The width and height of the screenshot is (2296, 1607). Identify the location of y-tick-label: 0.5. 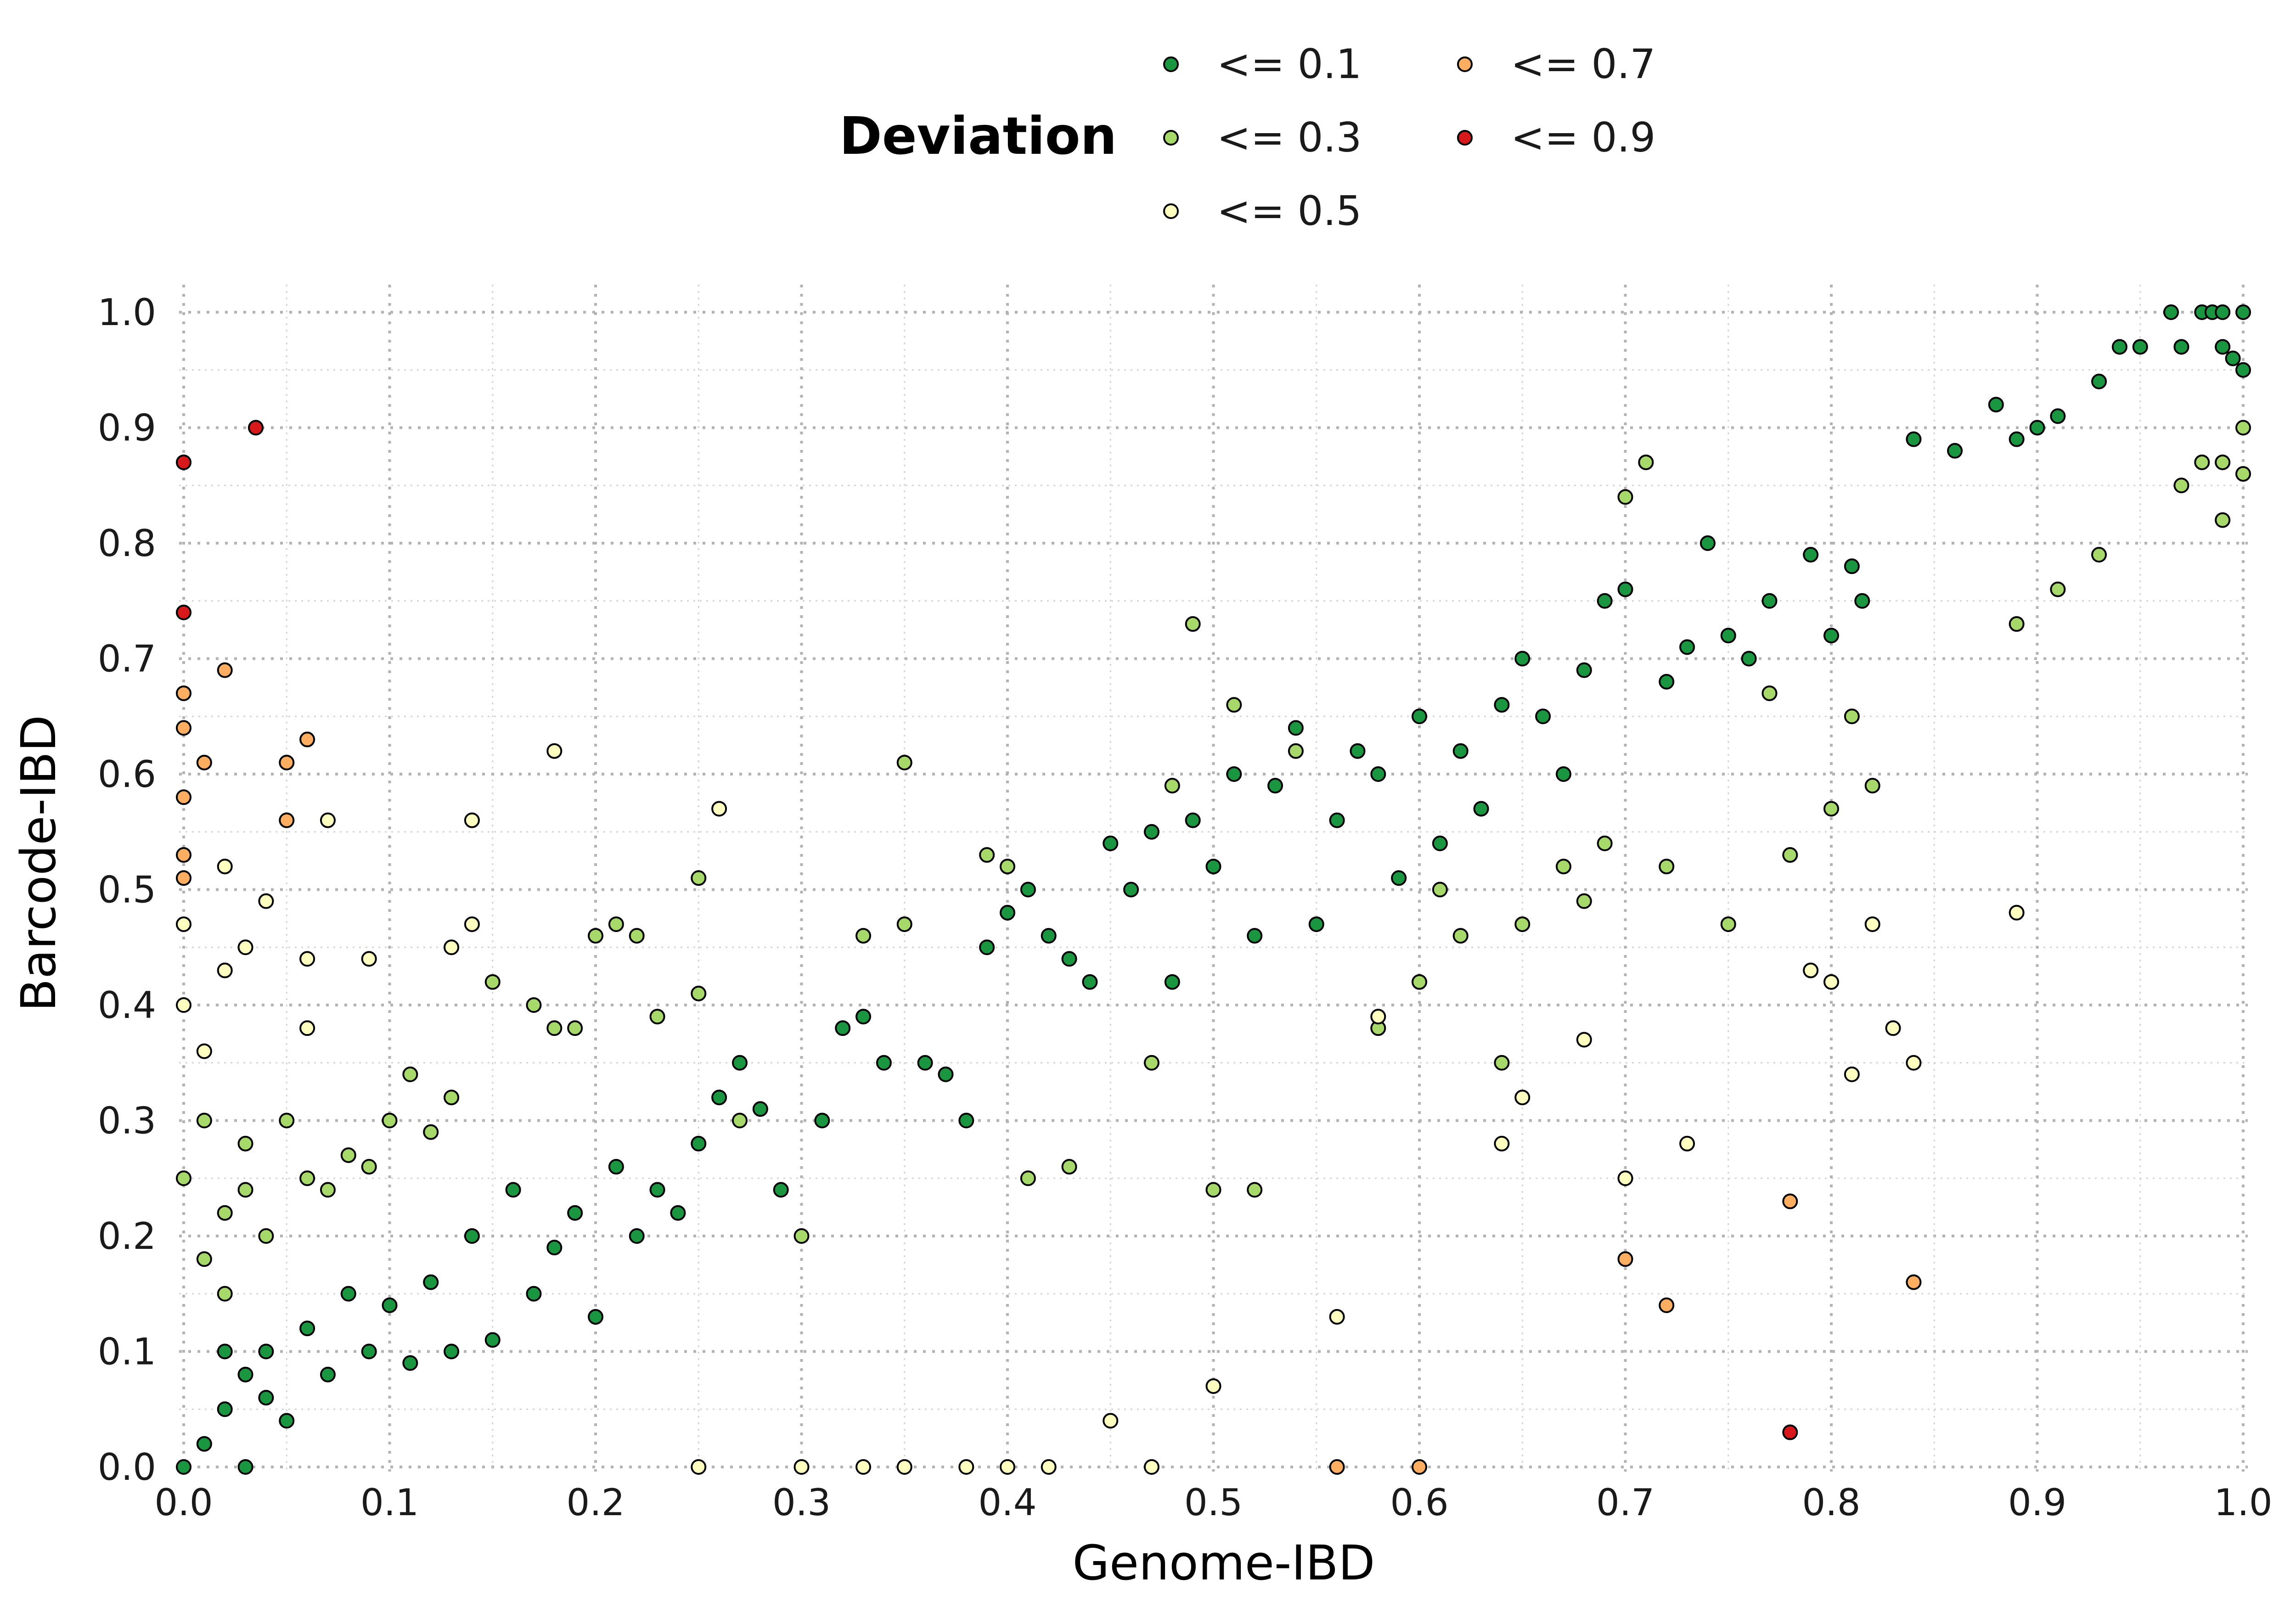
(127, 890).